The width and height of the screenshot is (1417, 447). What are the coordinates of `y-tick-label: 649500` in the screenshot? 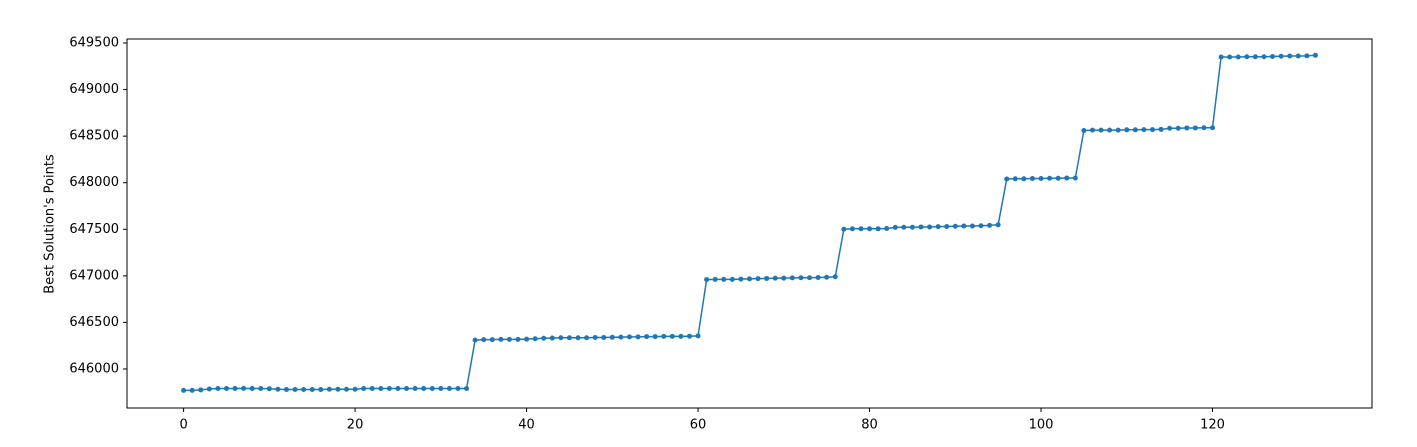 It's located at (94, 43).